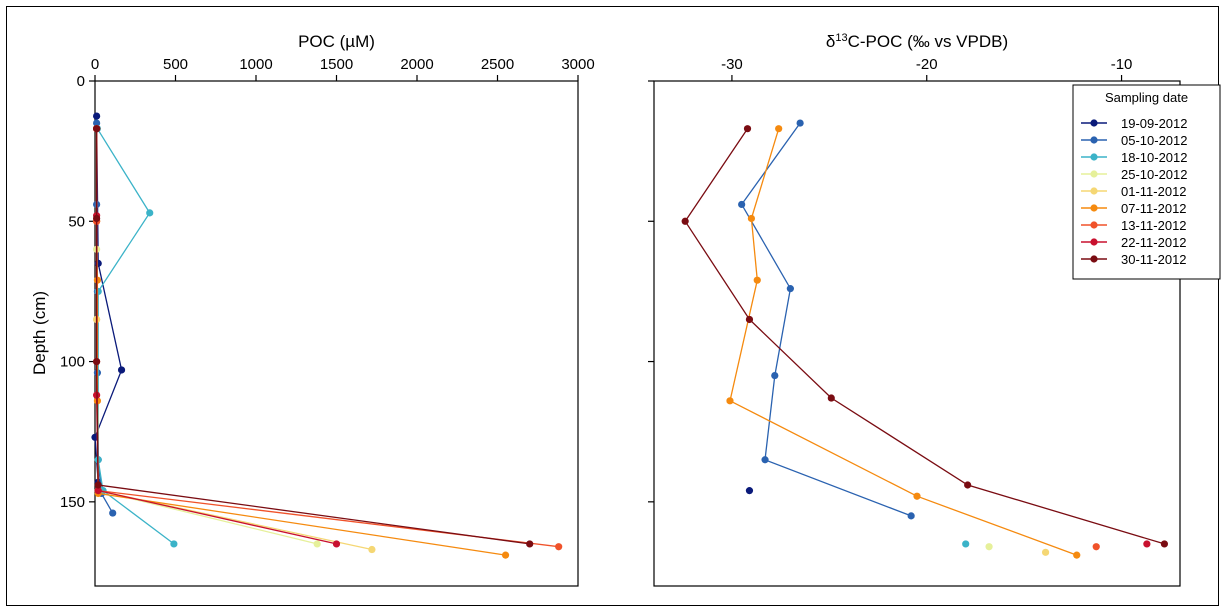 This screenshot has height=614, width=1227. I want to click on legend-label: 25-10-2012, so click(1154, 174).